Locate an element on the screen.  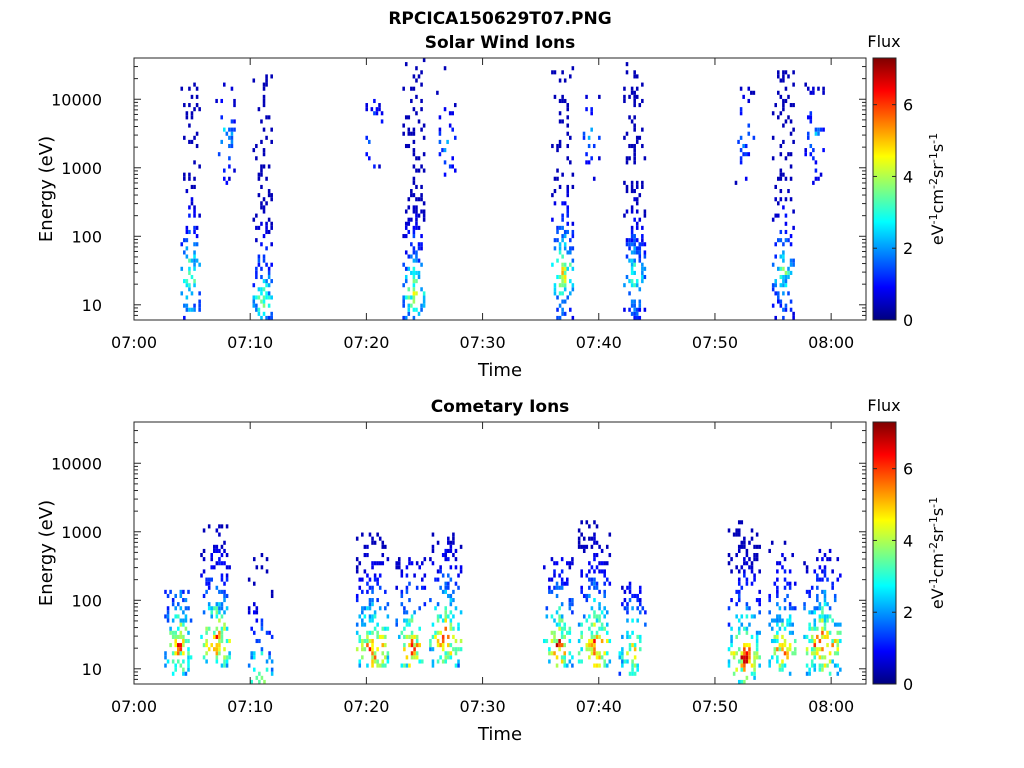
colorbar-tick-label: 4 is located at coordinates (908, 540).